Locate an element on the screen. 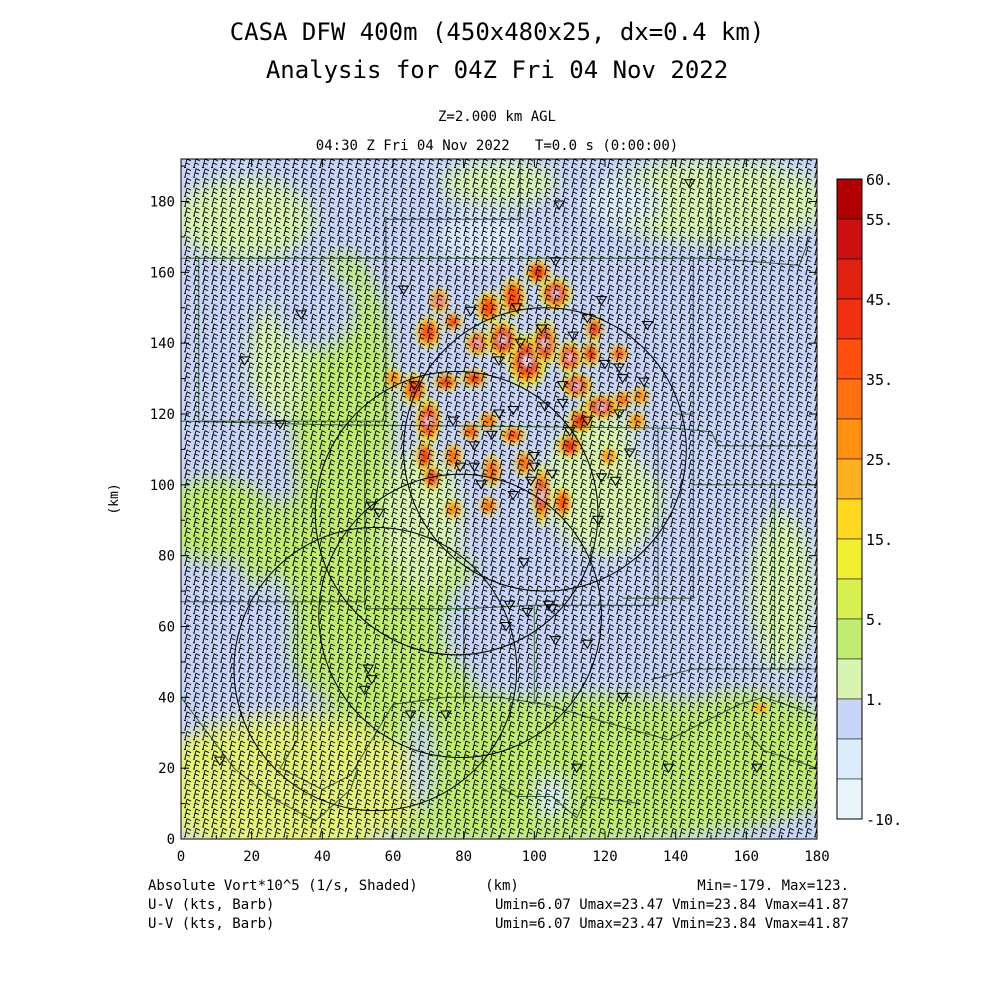  y-tick-label-6: 120 is located at coordinates (162, 415).